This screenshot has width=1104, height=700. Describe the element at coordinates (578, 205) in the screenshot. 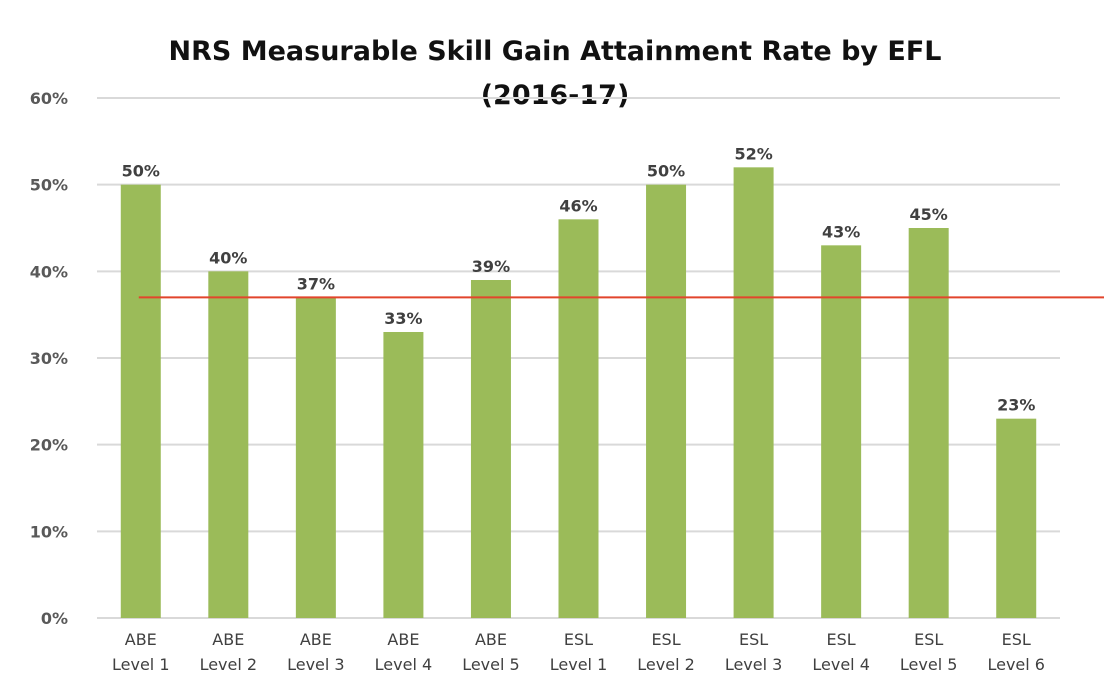

I see `data-label: 46%` at that location.